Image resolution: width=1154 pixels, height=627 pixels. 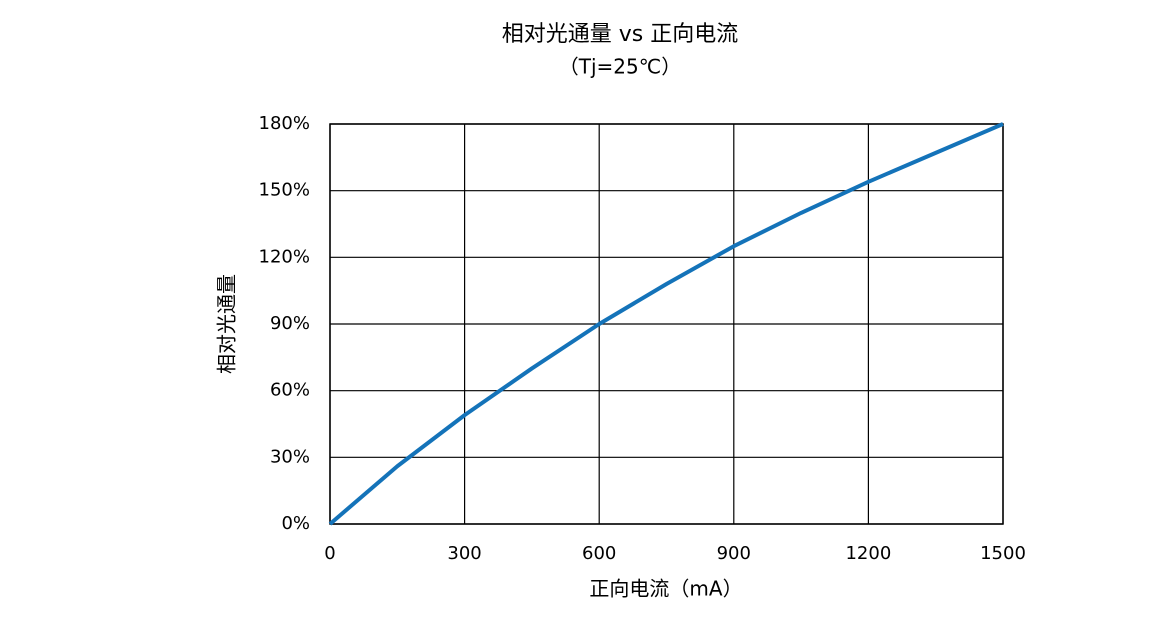 What do you see at coordinates (734, 553) in the screenshot?
I see `x-tick-label: 900` at bounding box center [734, 553].